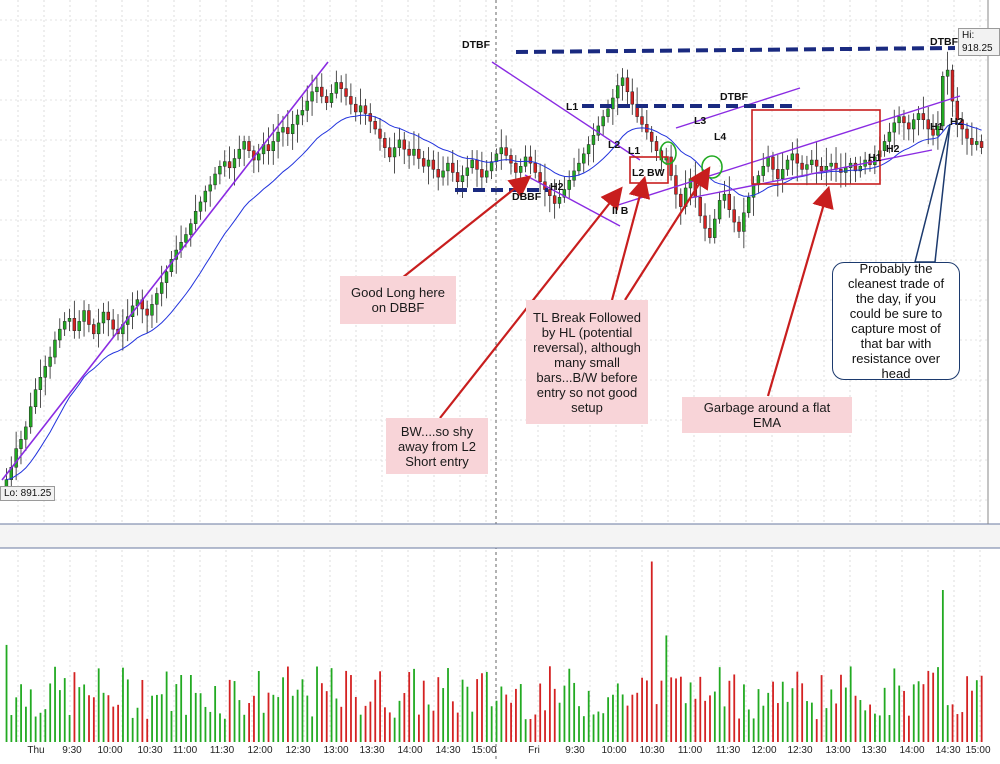  What do you see at coordinates (947, 750) in the screenshot?
I see `time-tick-label: 14:30` at bounding box center [947, 750].